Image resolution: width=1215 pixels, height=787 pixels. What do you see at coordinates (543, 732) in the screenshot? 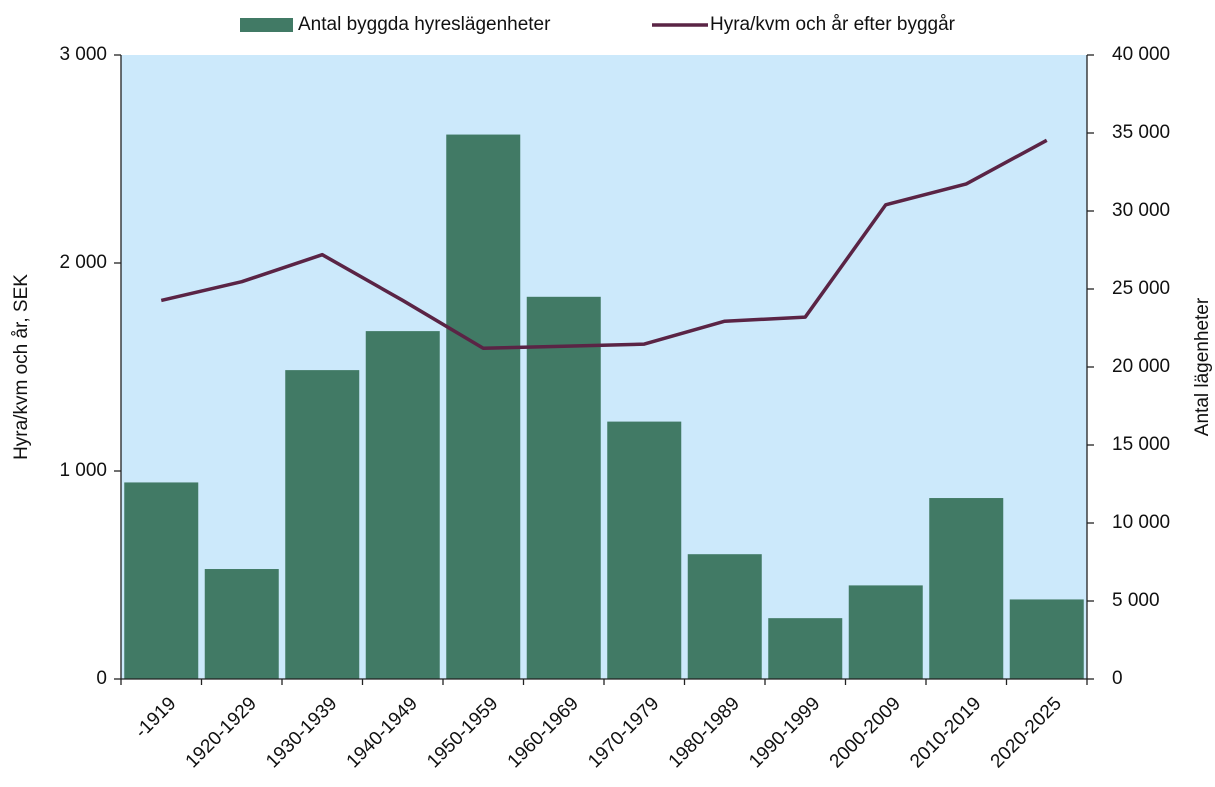
I see `x-tick-label: 1960-1969` at bounding box center [543, 732].